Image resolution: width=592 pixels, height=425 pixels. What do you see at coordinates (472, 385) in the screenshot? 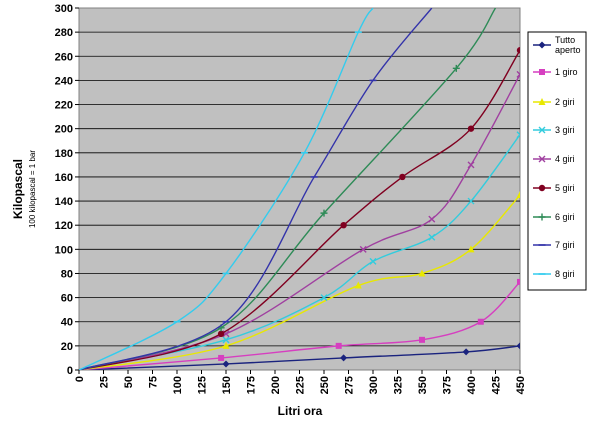
I see `x-tick-label: 400` at bounding box center [472, 385].